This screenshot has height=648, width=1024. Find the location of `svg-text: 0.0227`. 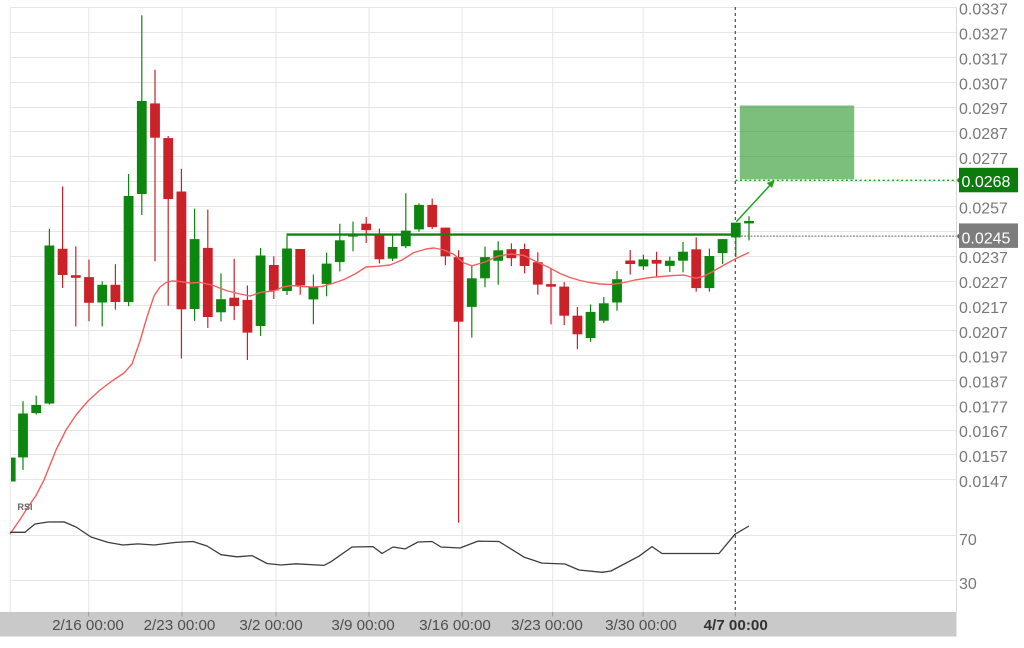

svg-text: 0.0227 is located at coordinates (983, 283).